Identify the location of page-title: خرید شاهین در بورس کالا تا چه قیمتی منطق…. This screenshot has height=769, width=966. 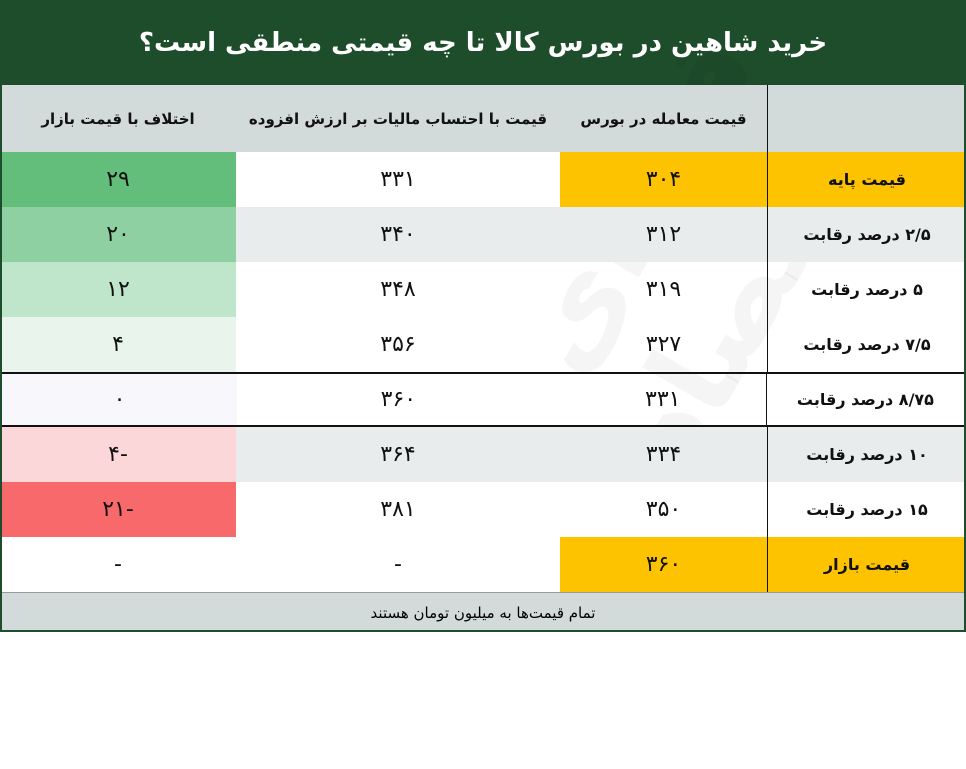
(483, 42).